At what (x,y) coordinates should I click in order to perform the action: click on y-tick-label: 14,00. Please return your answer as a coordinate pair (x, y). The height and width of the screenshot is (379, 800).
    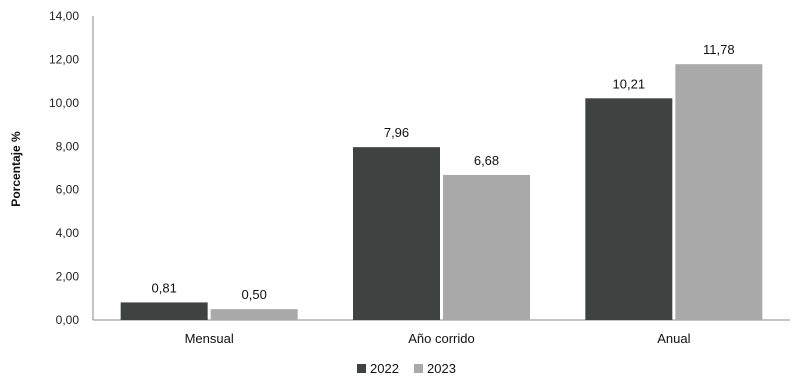
    Looking at the image, I should click on (64, 16).